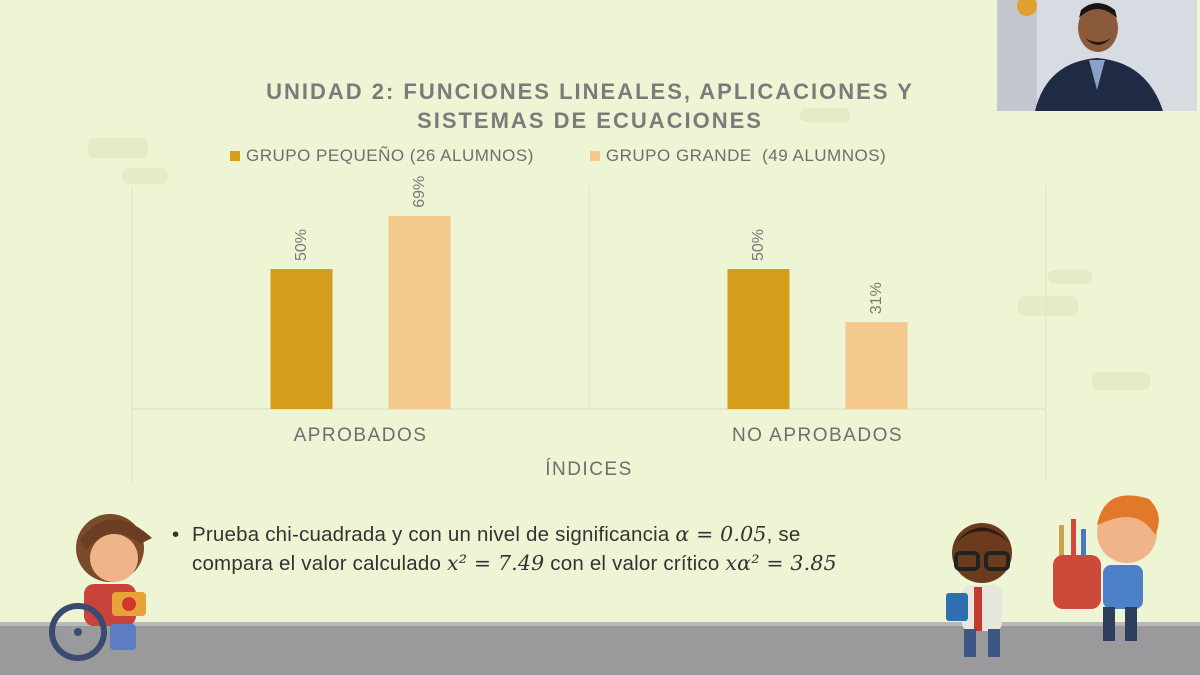 This screenshot has height=675, width=1200. I want to click on floor-edge, so click(600, 624).